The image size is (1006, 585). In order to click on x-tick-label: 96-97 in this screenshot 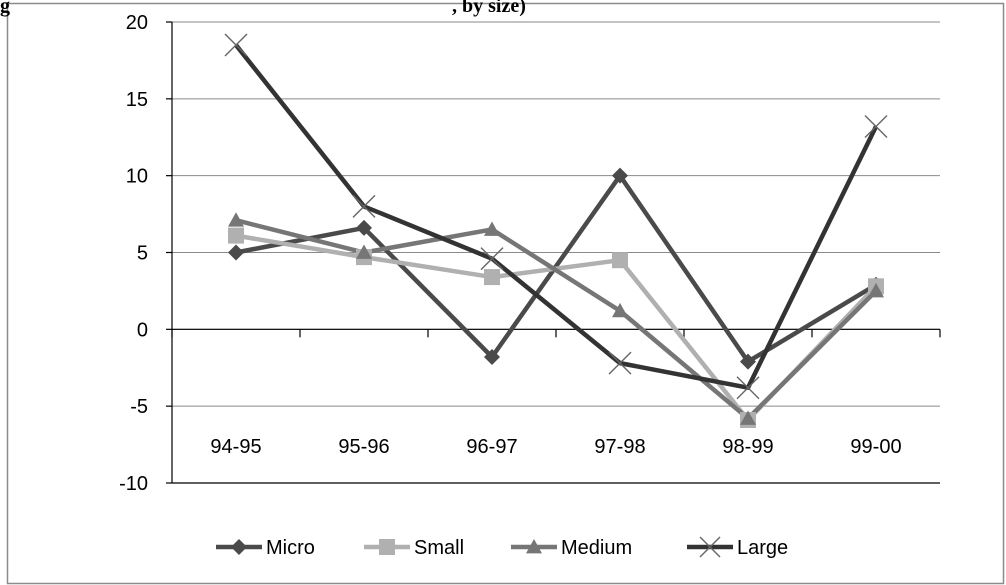, I will do `click(491, 447)`.